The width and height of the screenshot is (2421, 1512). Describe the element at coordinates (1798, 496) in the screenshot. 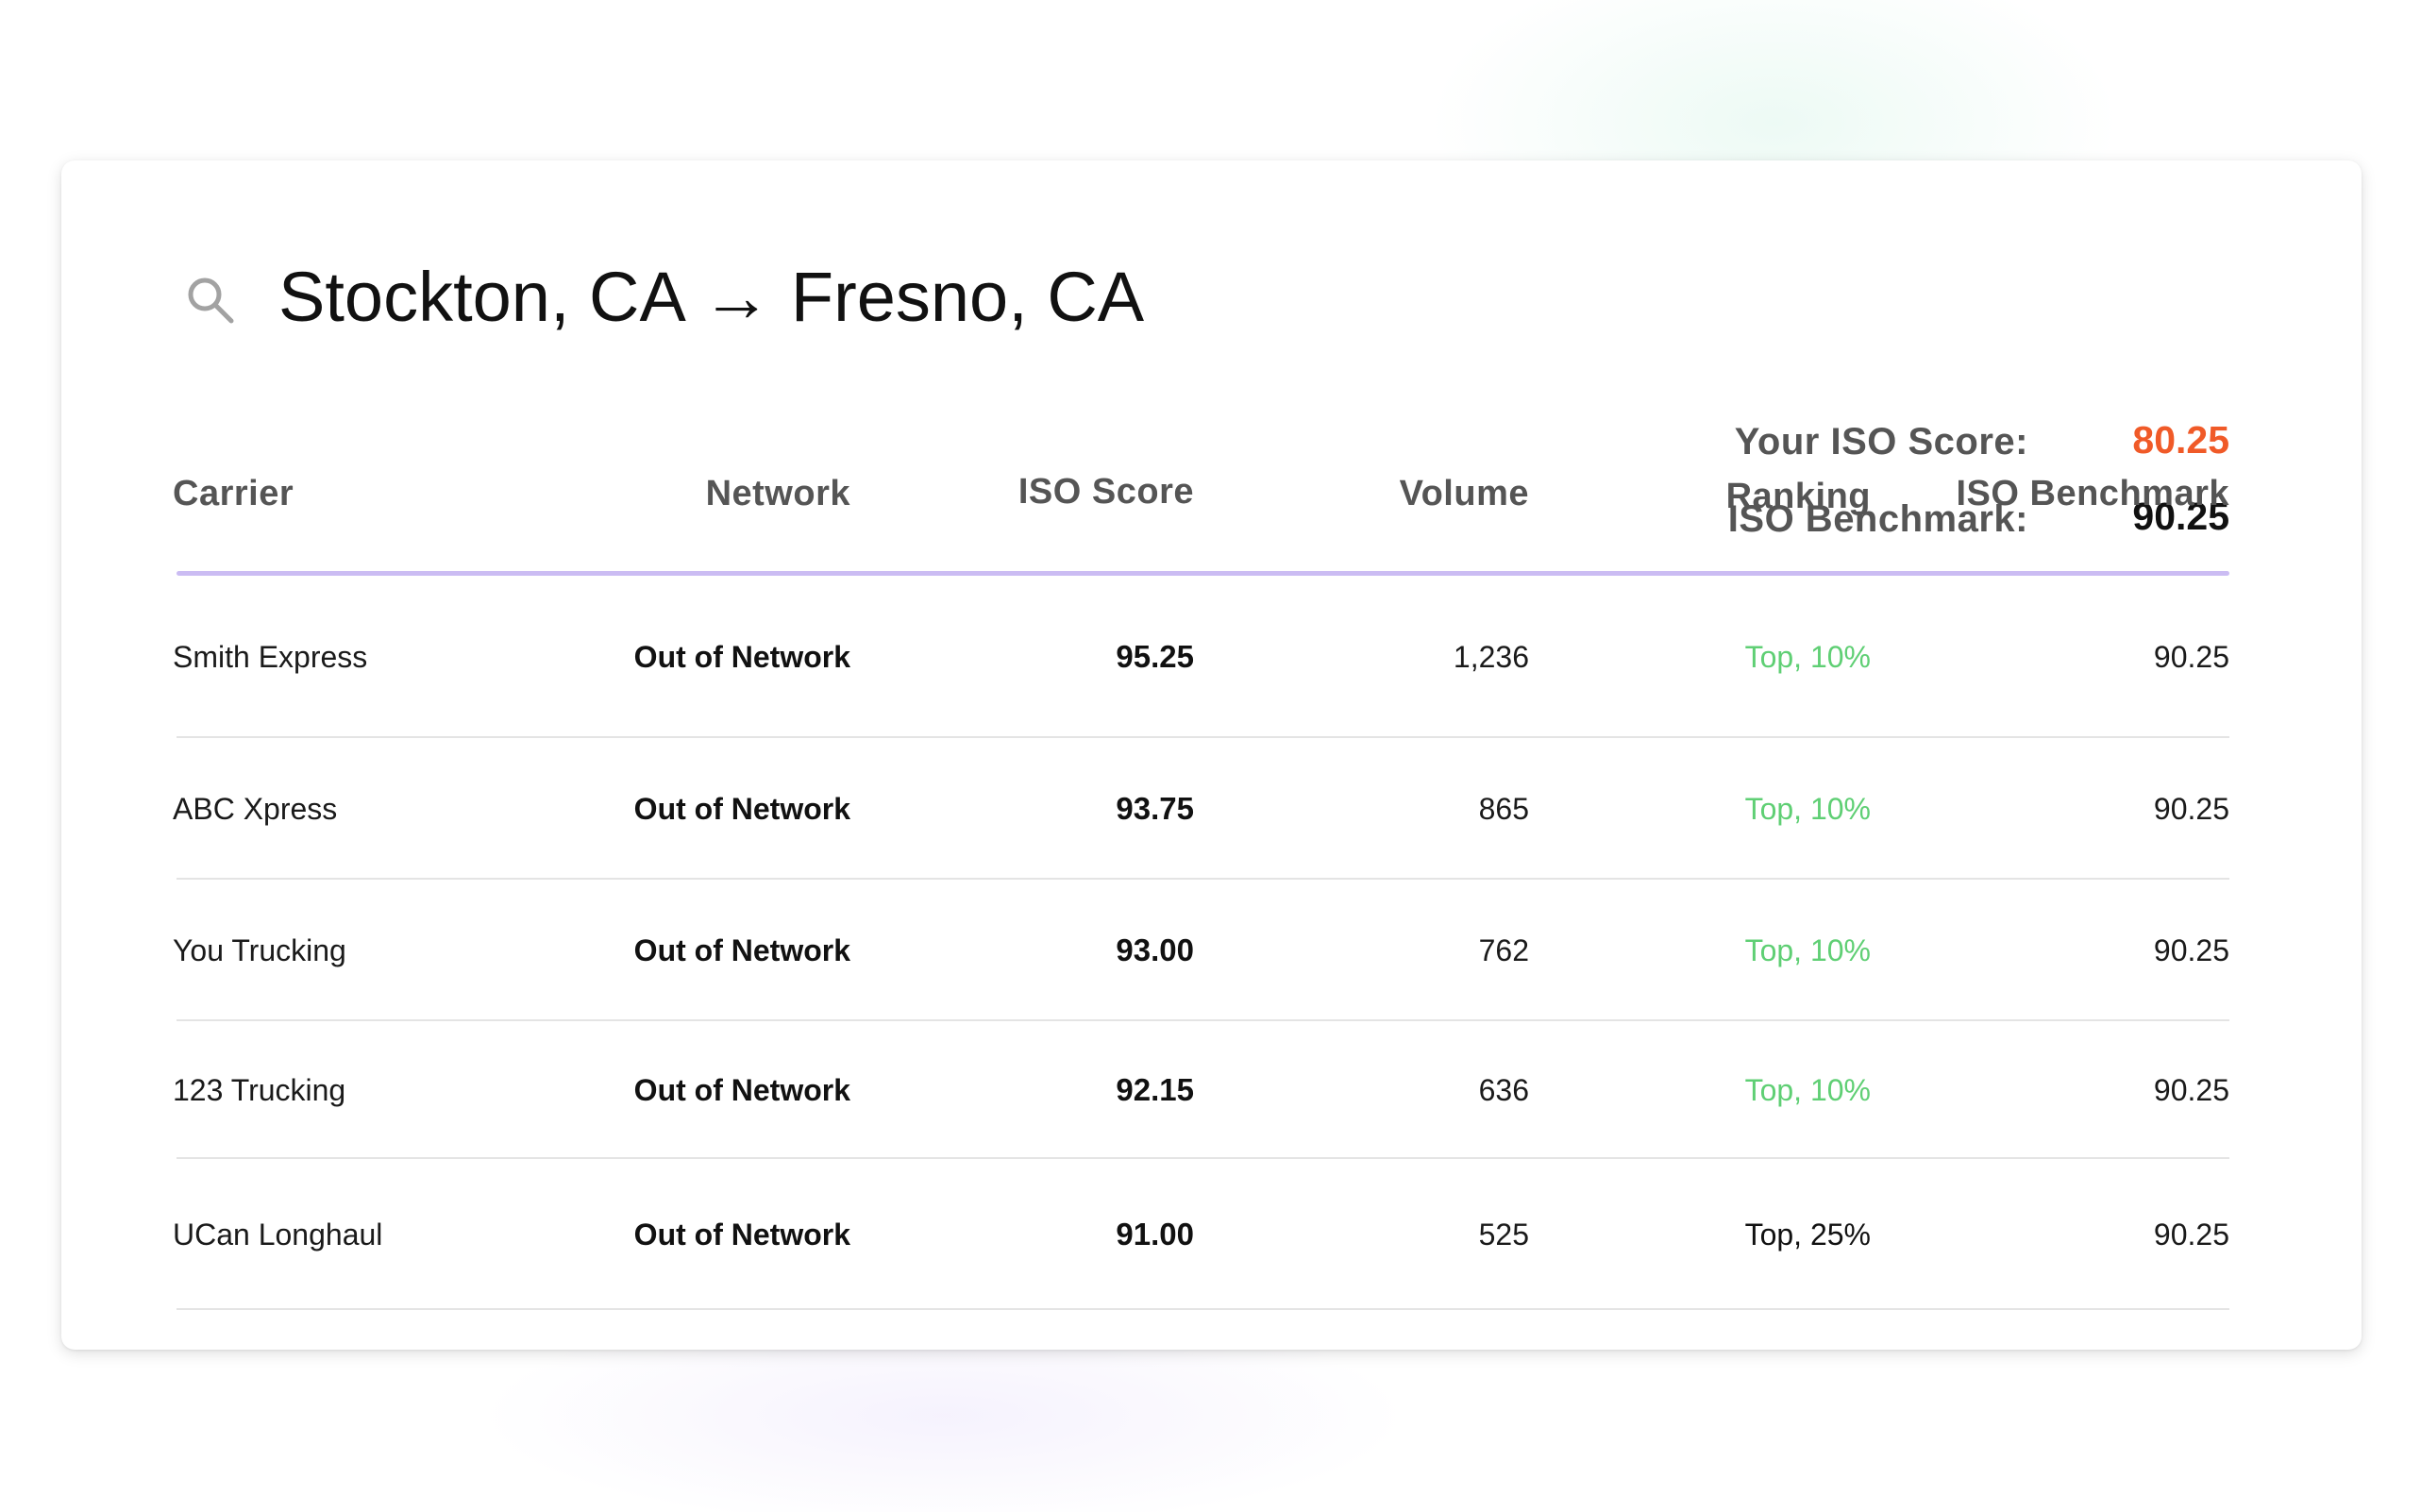

I see `column-header-ranking: Ranking` at that location.